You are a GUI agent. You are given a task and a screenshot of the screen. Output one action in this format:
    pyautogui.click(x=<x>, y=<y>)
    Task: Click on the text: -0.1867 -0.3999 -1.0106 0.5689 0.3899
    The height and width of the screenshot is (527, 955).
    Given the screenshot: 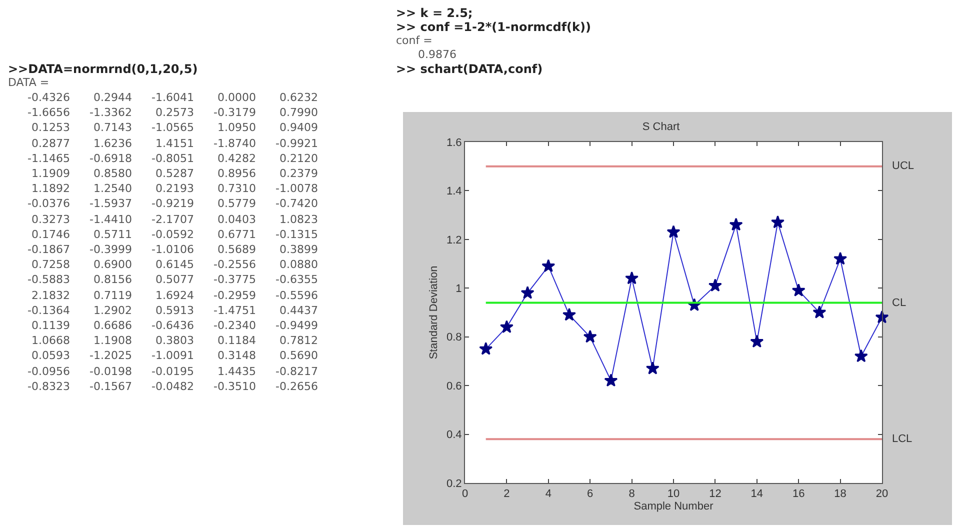 What is the action you would take?
    pyautogui.click(x=173, y=249)
    